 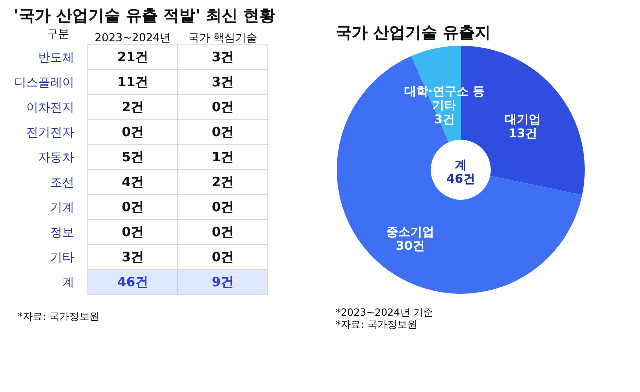 What do you see at coordinates (44, 83) in the screenshot?
I see `y-tick-label: 디스플레이` at bounding box center [44, 83].